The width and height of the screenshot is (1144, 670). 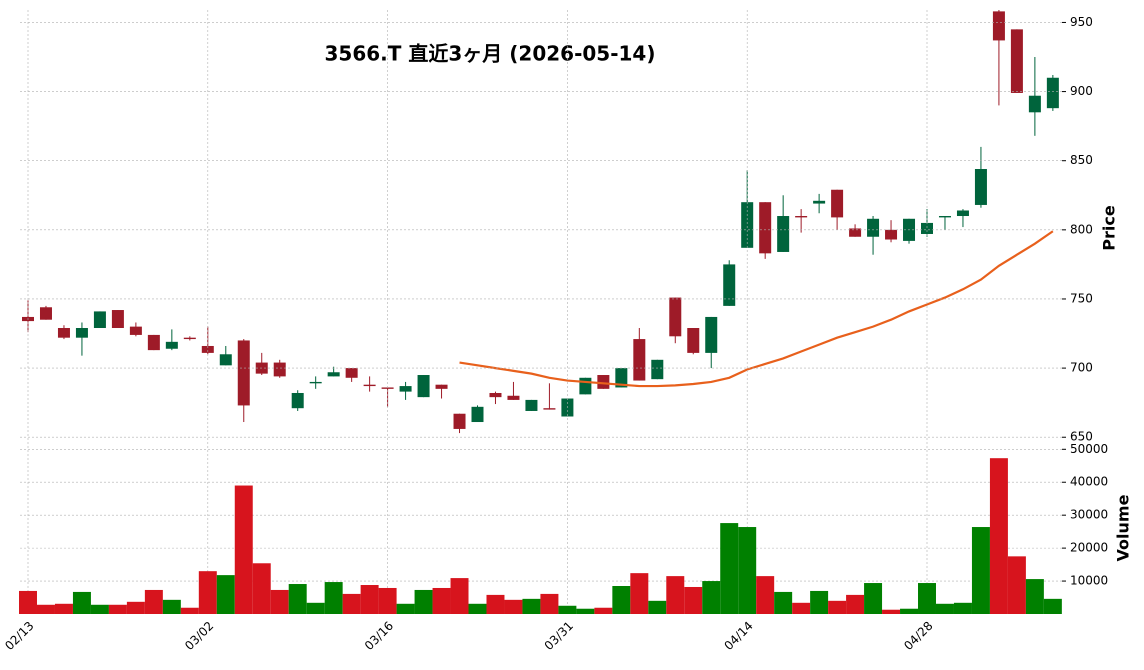 I want to click on moving-average-line, so click(x=756, y=309).